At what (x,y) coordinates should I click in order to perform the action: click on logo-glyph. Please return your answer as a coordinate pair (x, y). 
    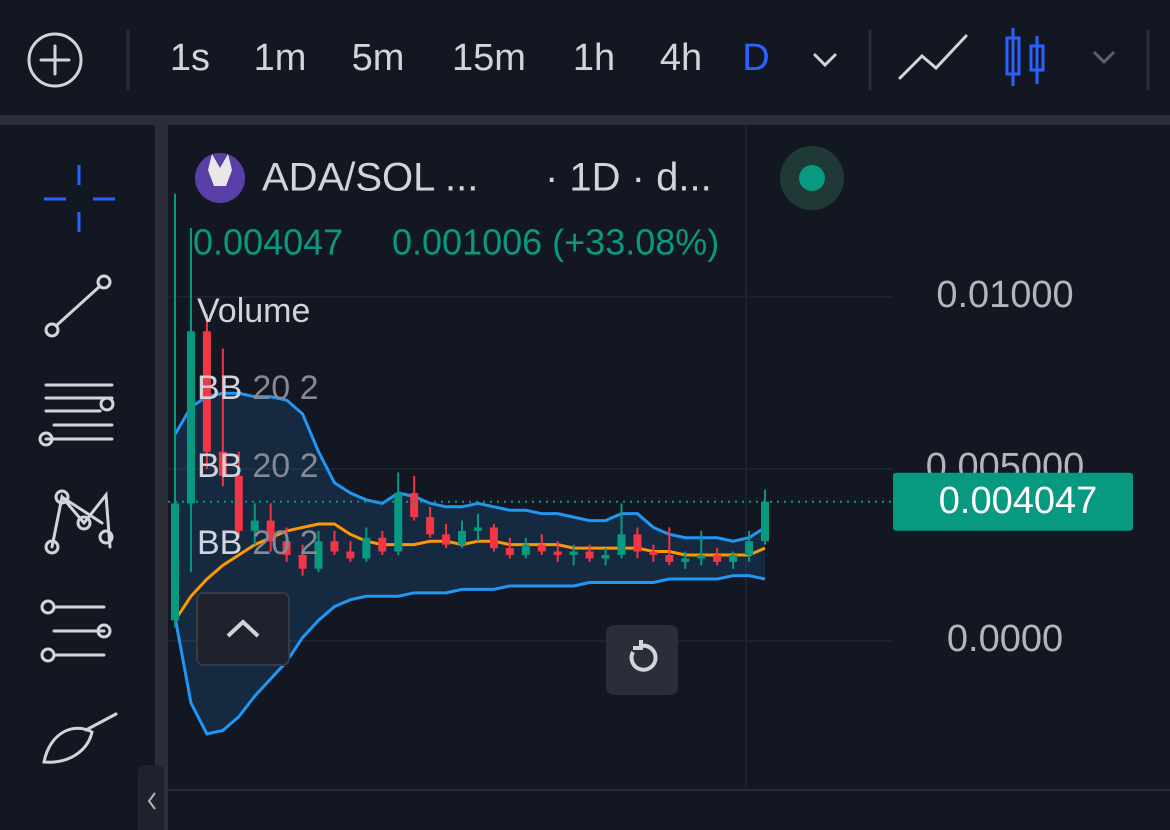
    Looking at the image, I should click on (220, 170).